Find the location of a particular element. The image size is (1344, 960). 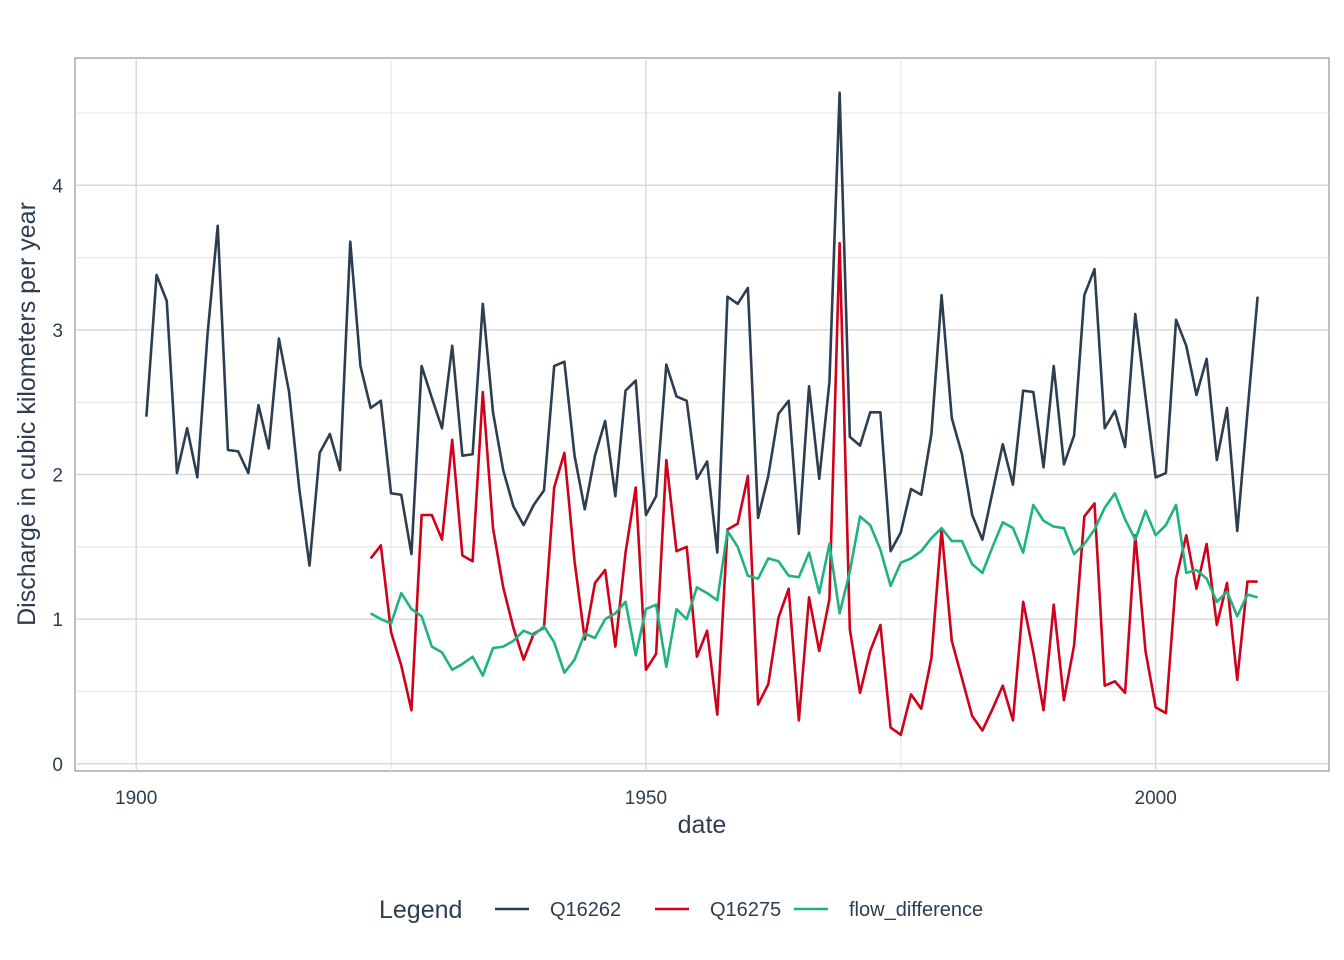

y-axis-ticks: 0 1 2 3 4 is located at coordinates (57, 475).